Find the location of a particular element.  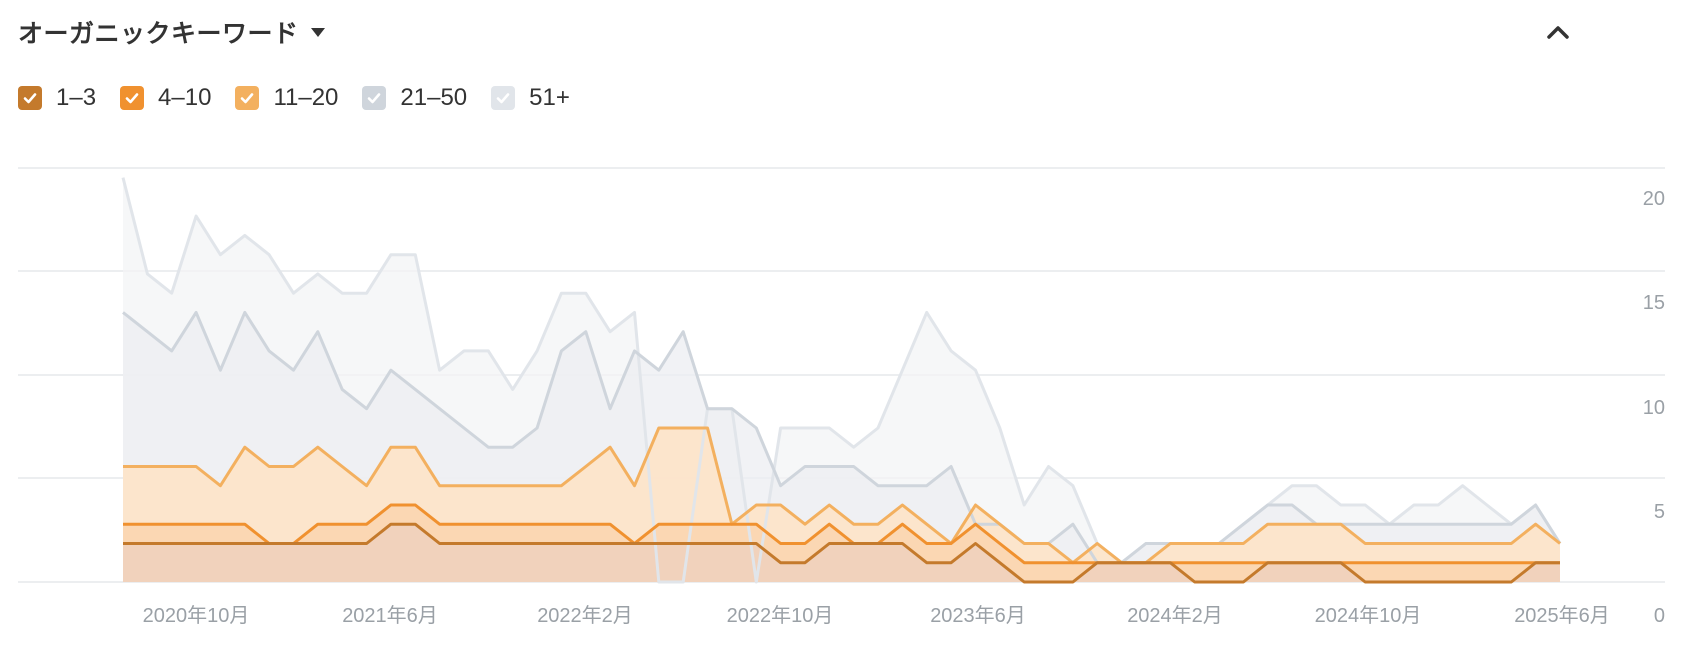

x-tick-label: 2022年2月 is located at coordinates (585, 615).